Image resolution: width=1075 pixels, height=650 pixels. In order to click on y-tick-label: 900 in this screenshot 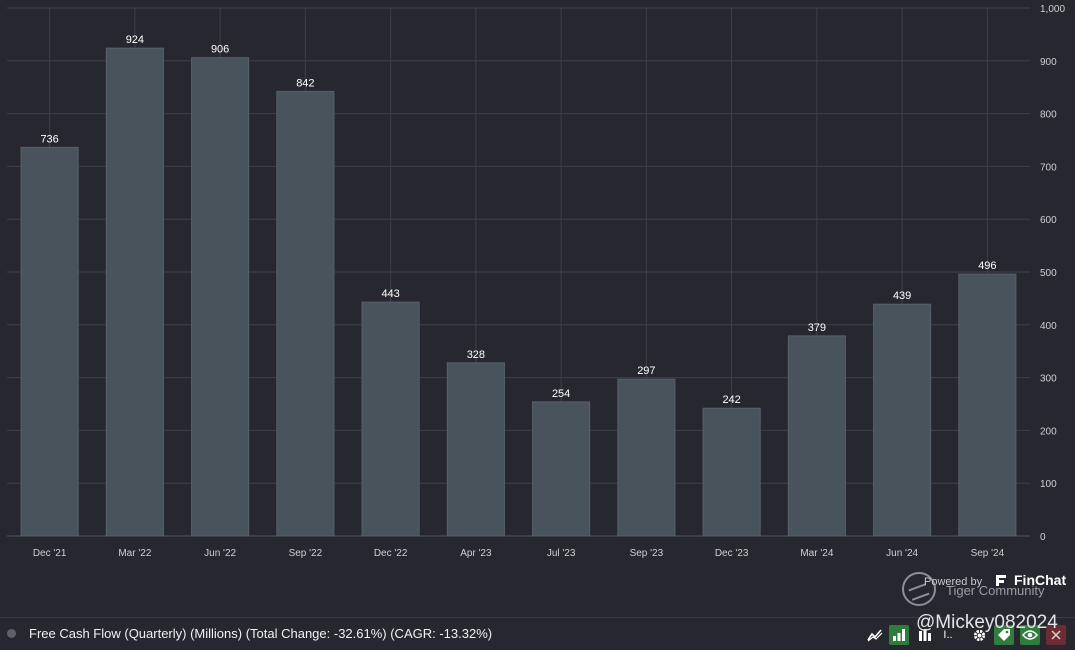, I will do `click(1048, 62)`.